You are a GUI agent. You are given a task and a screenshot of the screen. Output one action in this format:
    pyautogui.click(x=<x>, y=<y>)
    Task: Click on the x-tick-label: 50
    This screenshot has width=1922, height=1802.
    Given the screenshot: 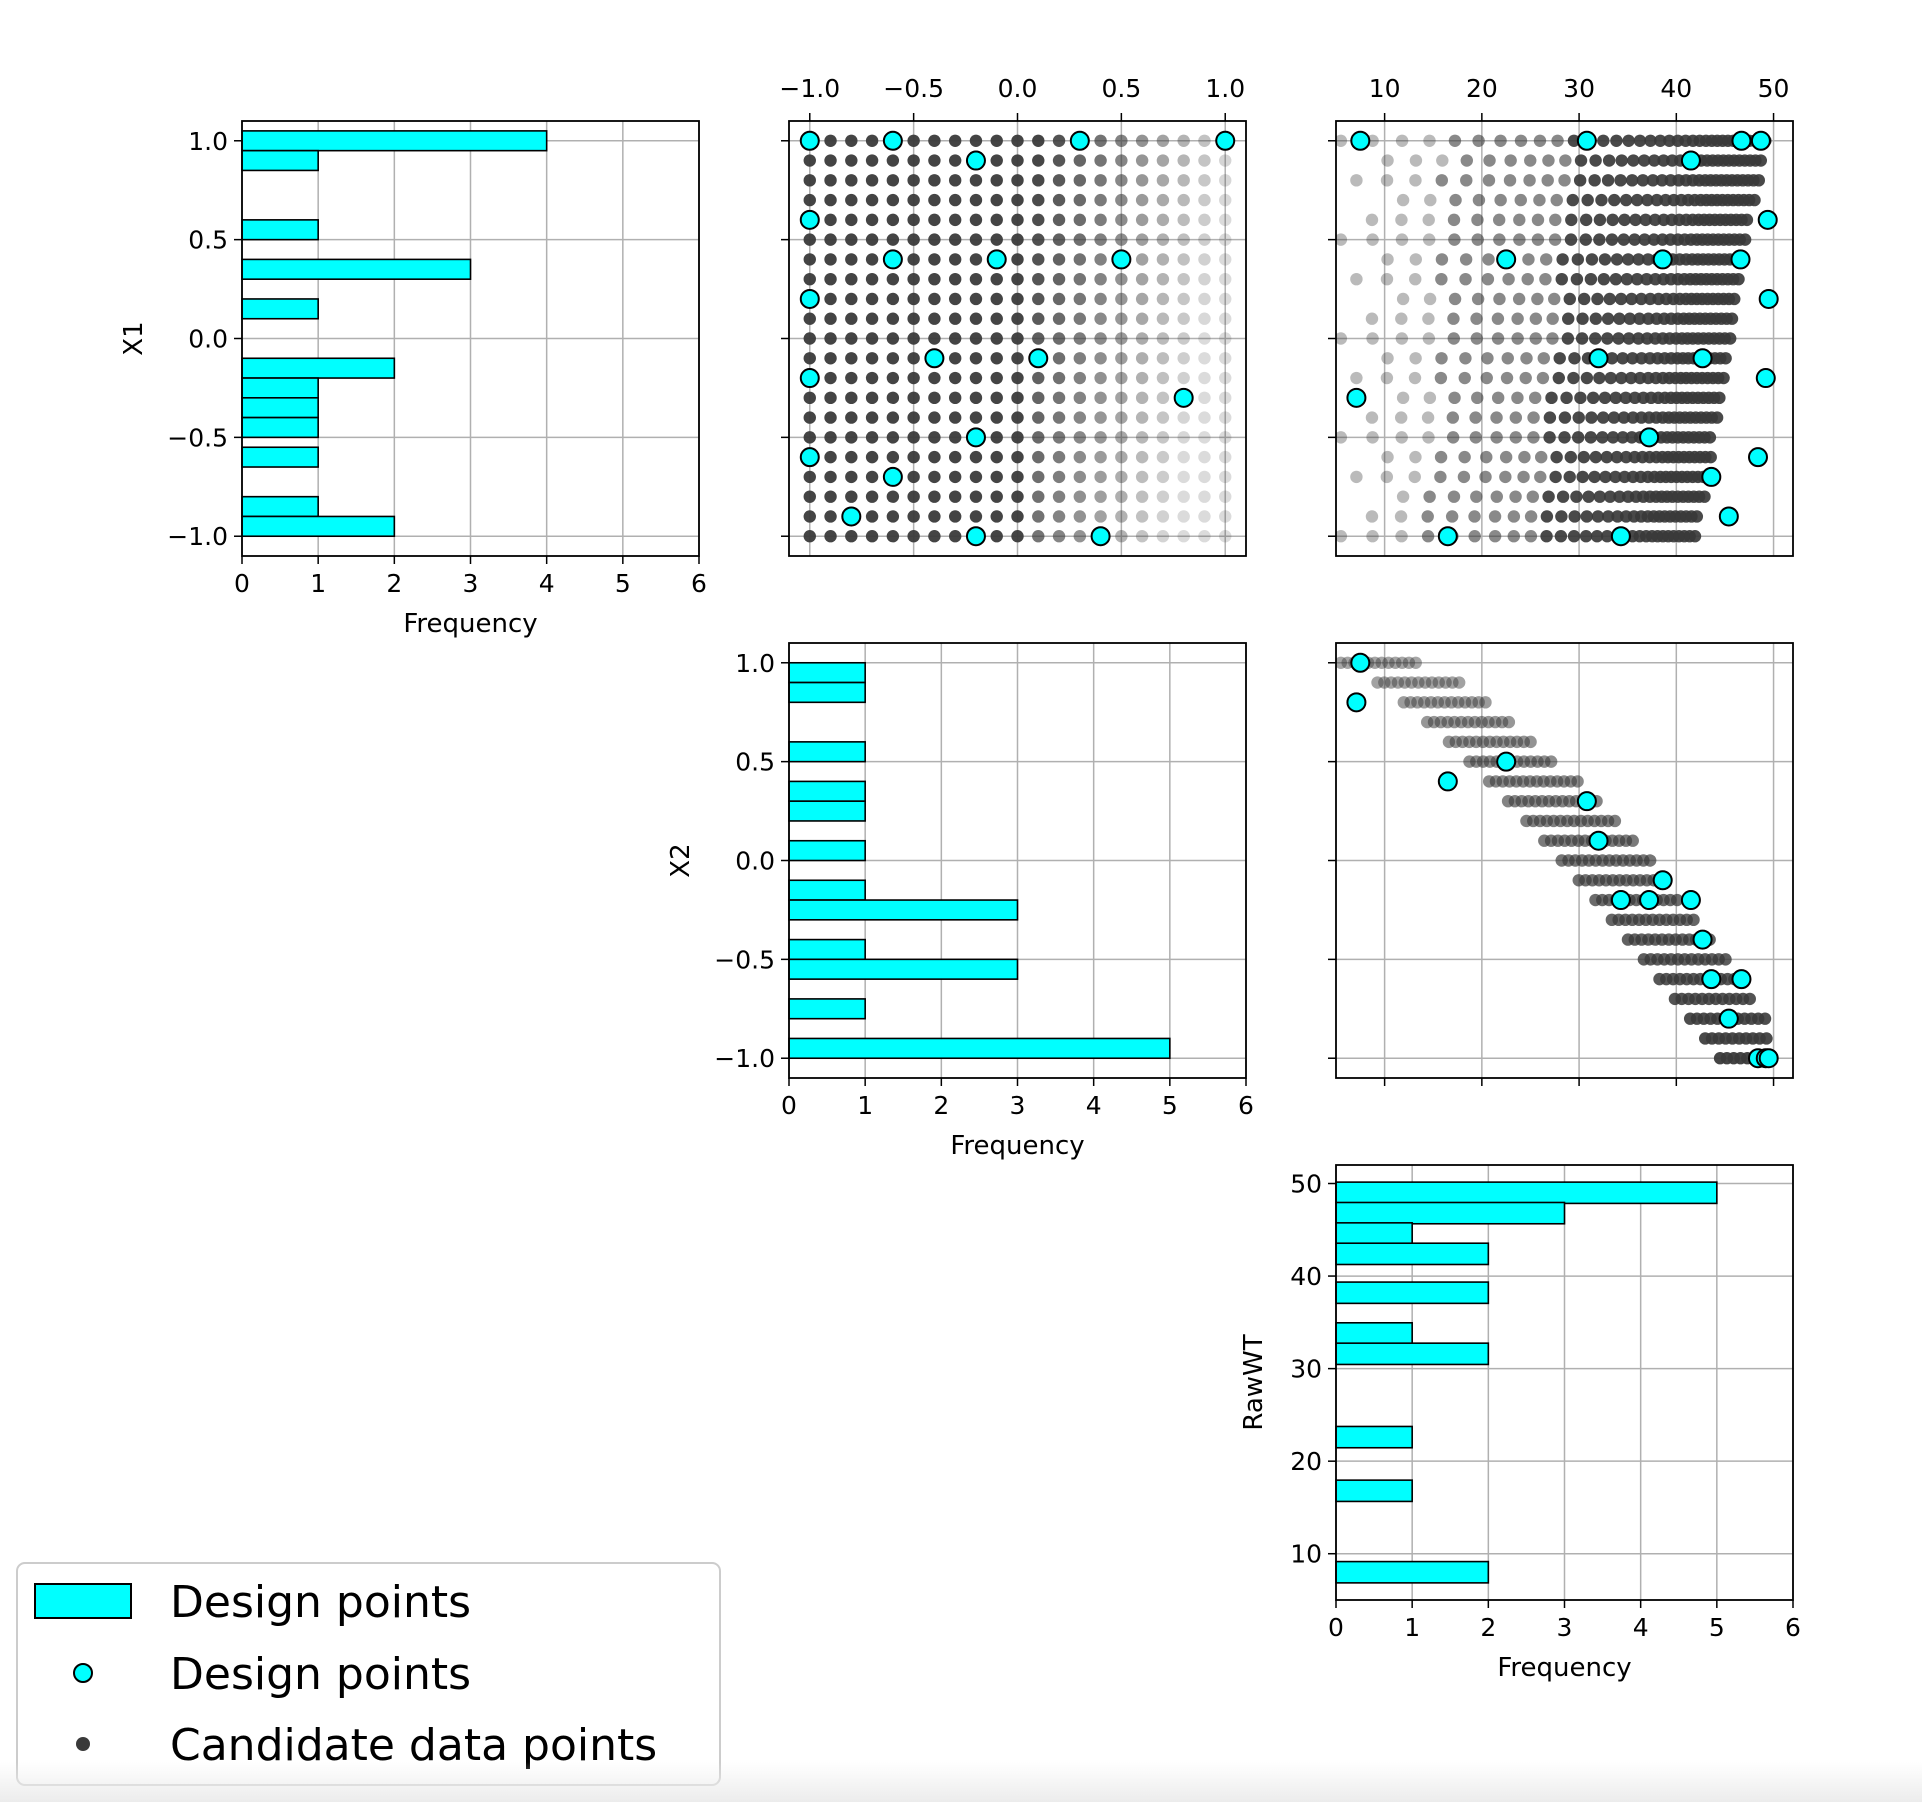 What is the action you would take?
    pyautogui.click(x=1774, y=88)
    